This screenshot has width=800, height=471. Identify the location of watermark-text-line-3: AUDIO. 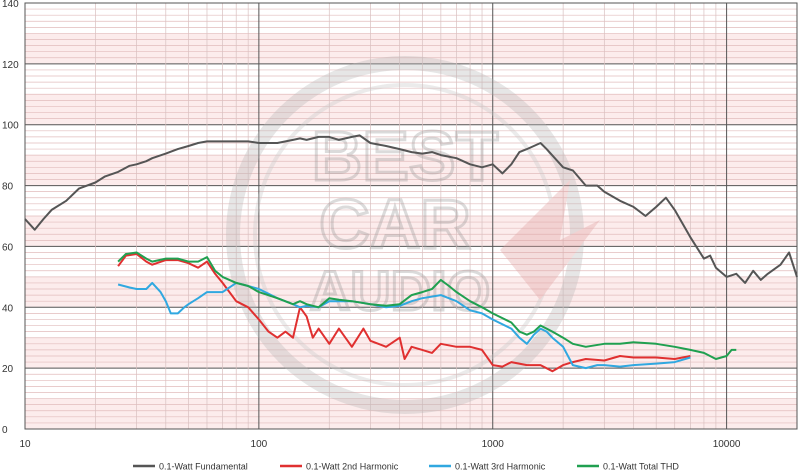
(400, 290).